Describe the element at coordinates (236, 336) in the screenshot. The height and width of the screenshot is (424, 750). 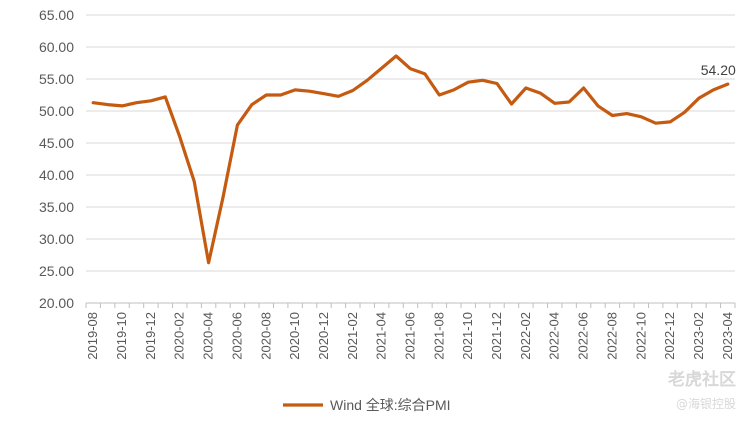
I see `x-tick-label: 2020-06` at that location.